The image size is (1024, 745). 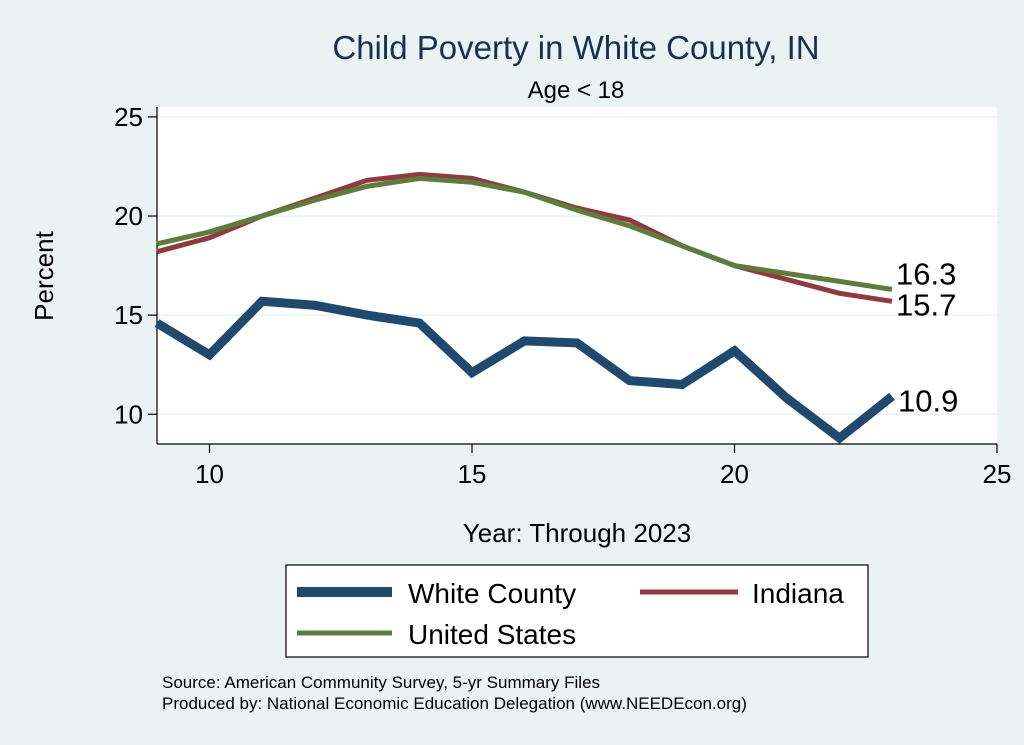 What do you see at coordinates (577, 533) in the screenshot?
I see `x-axis-title: Year: Through 2023` at bounding box center [577, 533].